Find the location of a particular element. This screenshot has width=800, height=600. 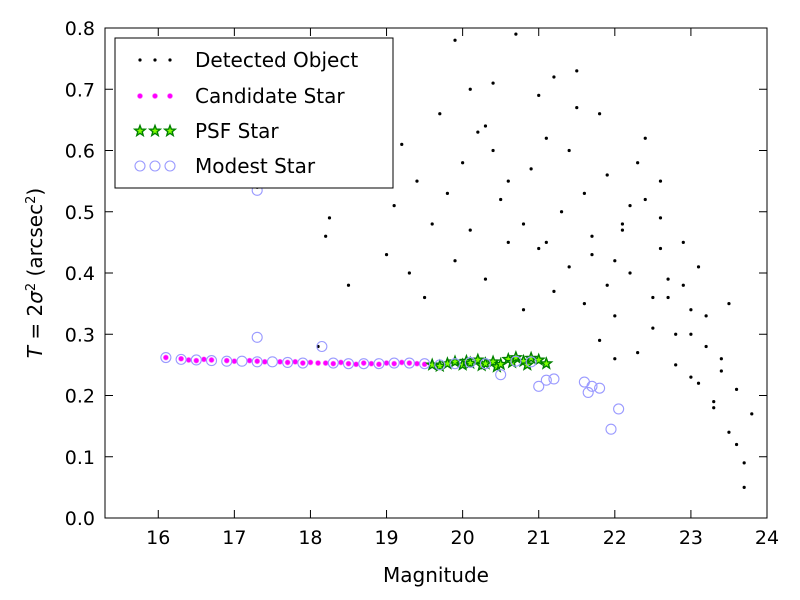

legend-label-detected: Detected Object is located at coordinates (276, 60).